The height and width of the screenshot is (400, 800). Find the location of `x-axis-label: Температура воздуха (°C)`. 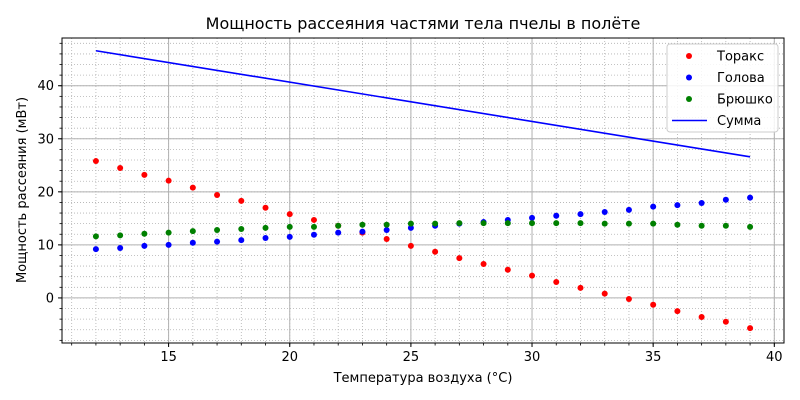

x-axis-label: Температура воздуха (°C) is located at coordinates (423, 378).